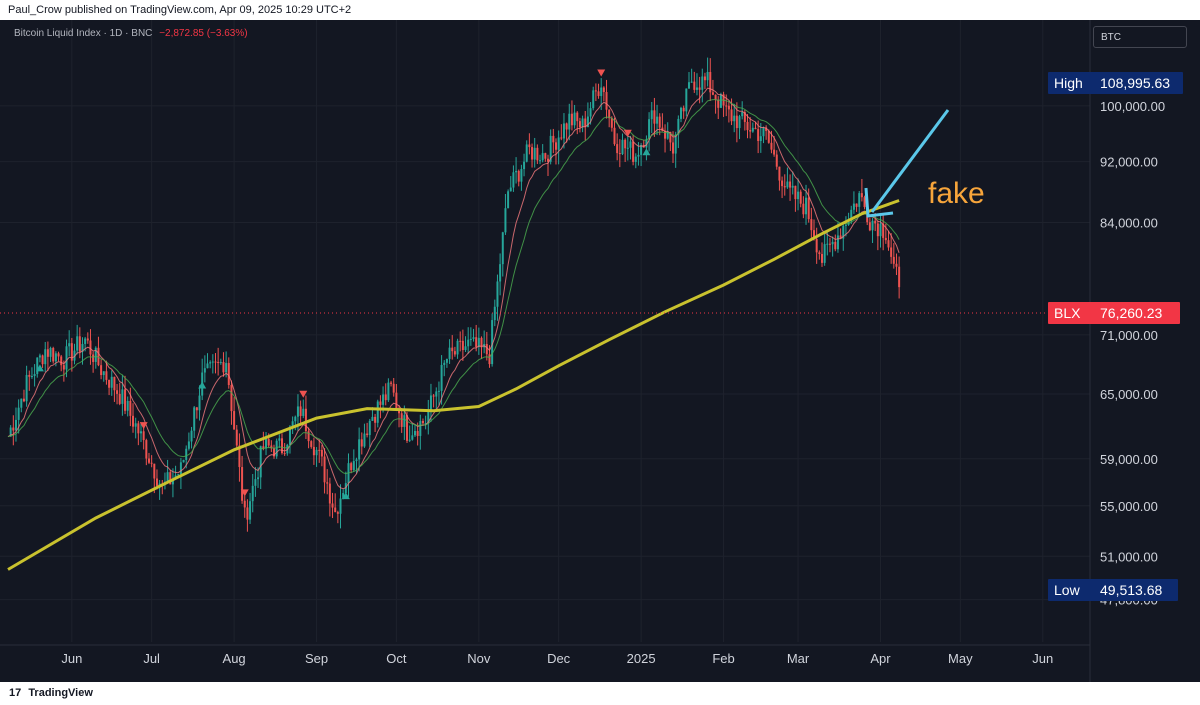  I want to click on y-tick-label: 59,000.00, so click(1129, 459).